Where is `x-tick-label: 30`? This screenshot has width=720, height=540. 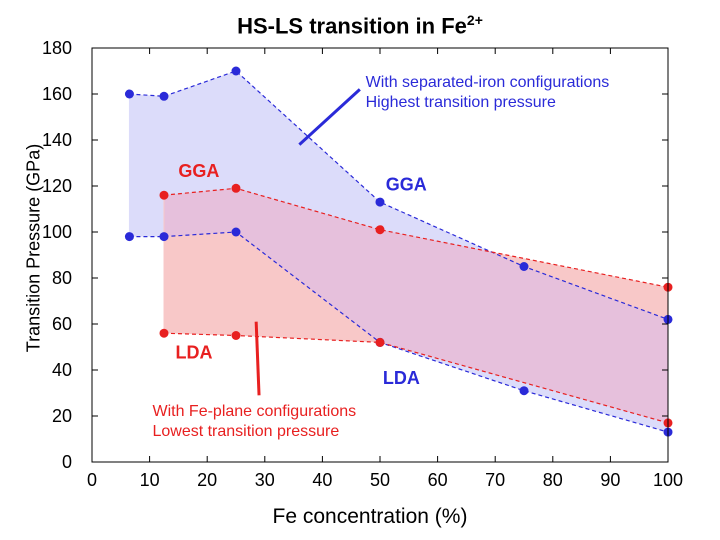
x-tick-label: 30 is located at coordinates (265, 480).